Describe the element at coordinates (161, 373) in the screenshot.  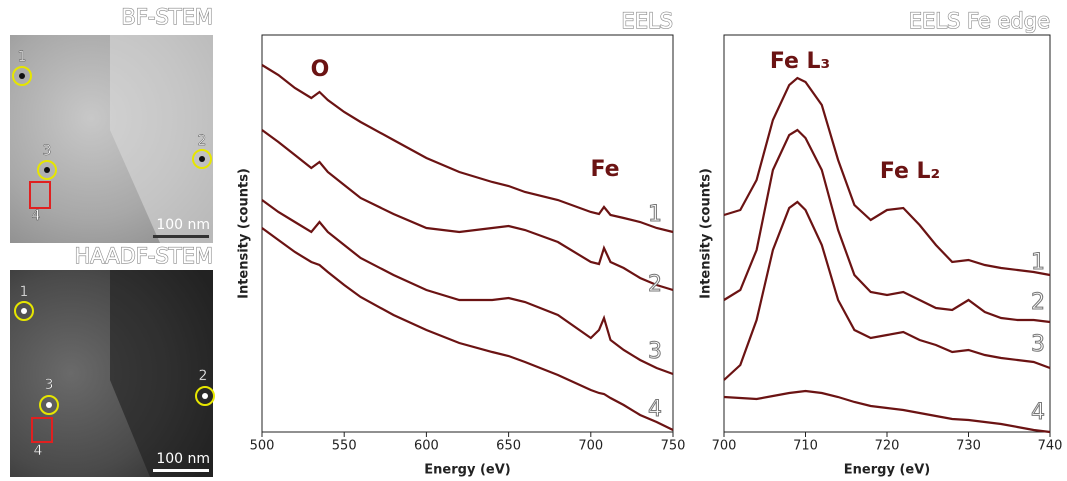
I see `haadf-region` at that location.